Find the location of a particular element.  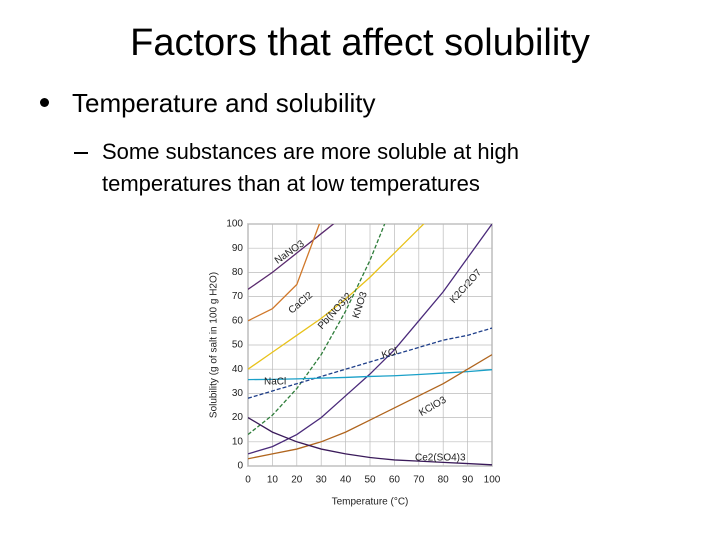

bullet: Temperature and solubility is located at coordinates (224, 103).